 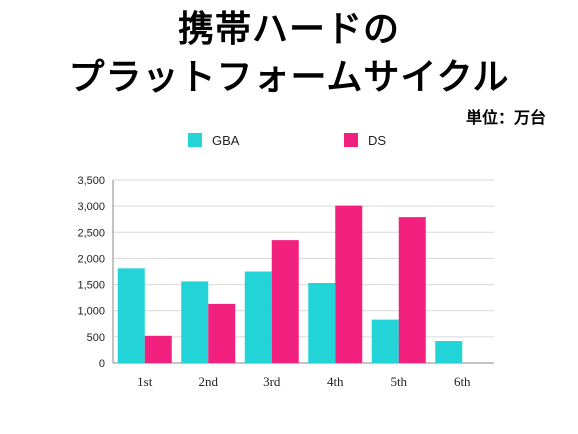 What do you see at coordinates (385, 341) in the screenshot?
I see `bar-gba-5th` at bounding box center [385, 341].